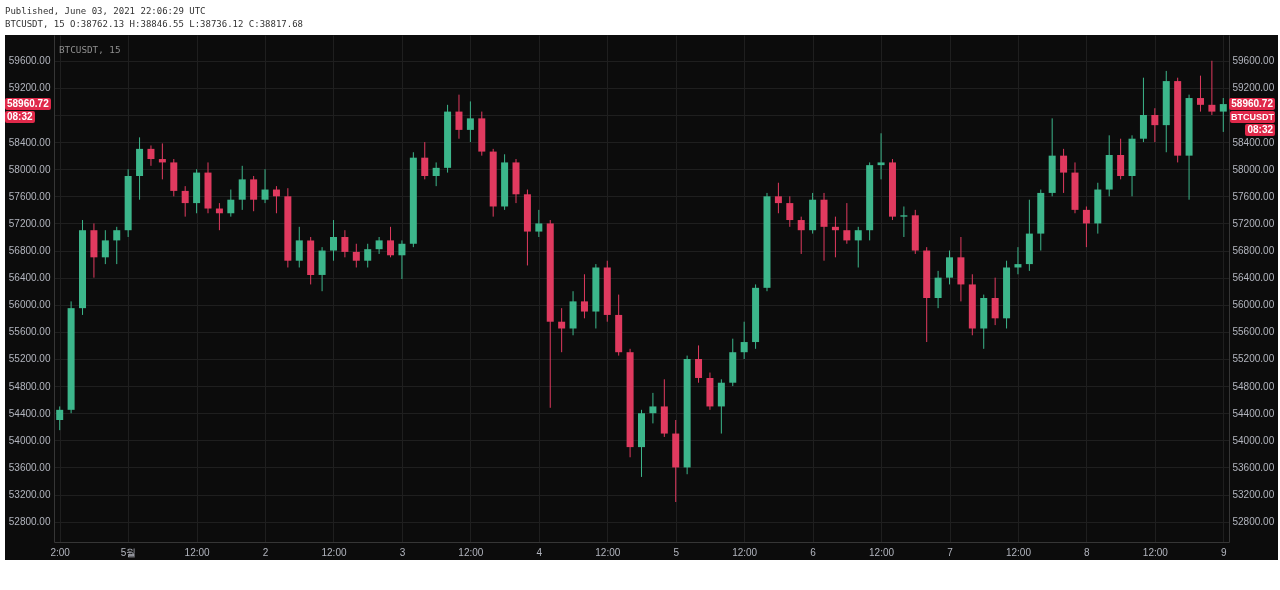 This screenshot has height=590, width=1280. What do you see at coordinates (1253, 142) in the screenshot?
I see `y2-tick-label: 58400.00` at bounding box center [1253, 142].